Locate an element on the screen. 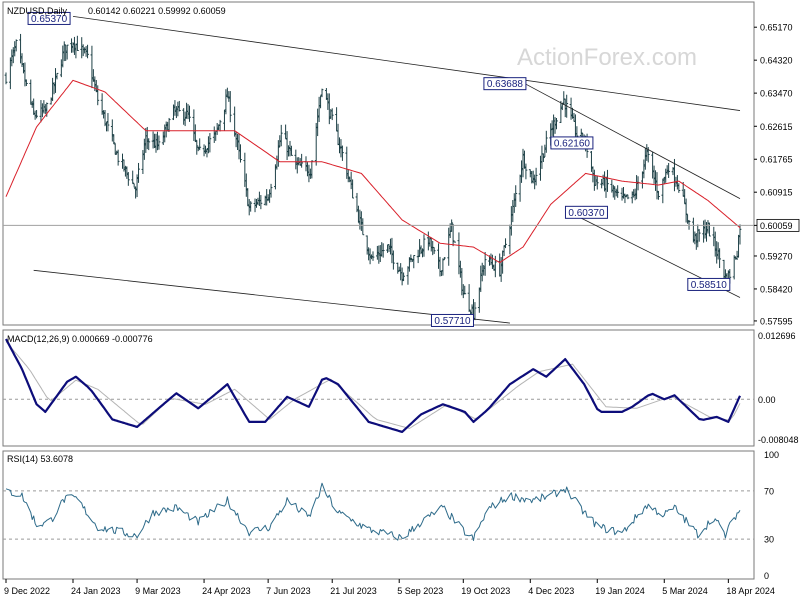 The height and width of the screenshot is (600, 800). annotation-label: 0.57710 is located at coordinates (452, 321).